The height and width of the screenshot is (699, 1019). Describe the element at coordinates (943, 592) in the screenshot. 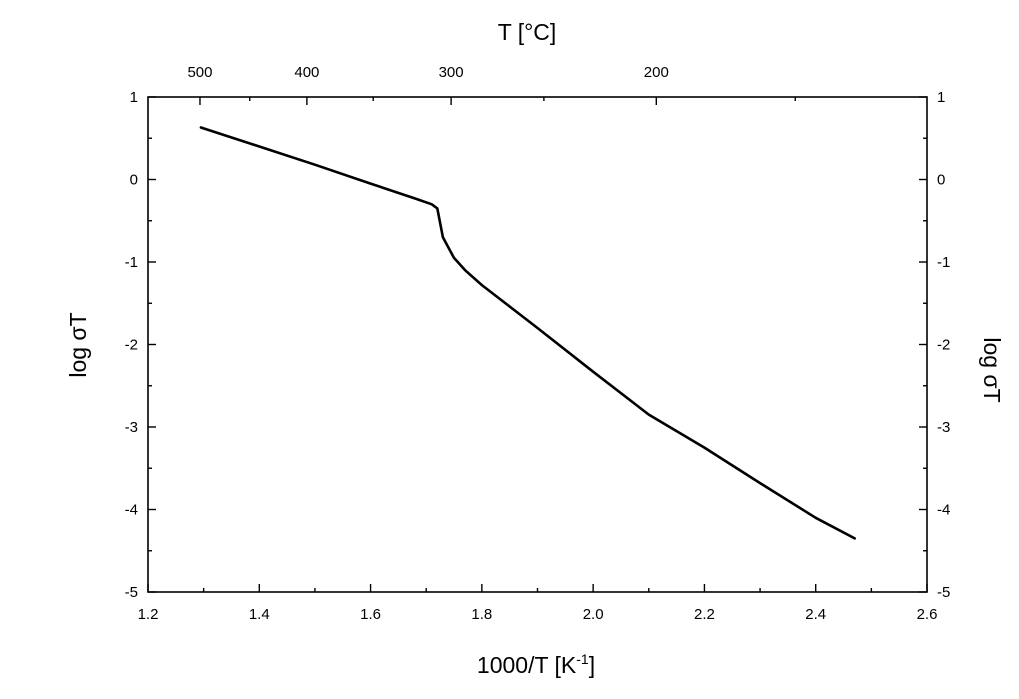

I see `y-right-tick-label: -5` at that location.